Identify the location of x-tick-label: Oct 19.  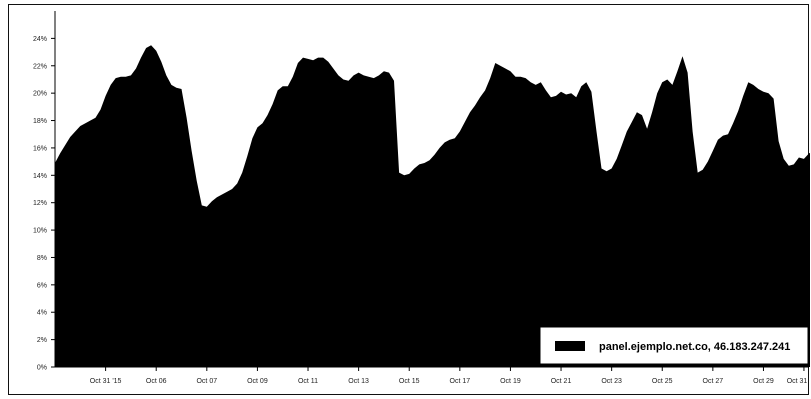
(510, 381).